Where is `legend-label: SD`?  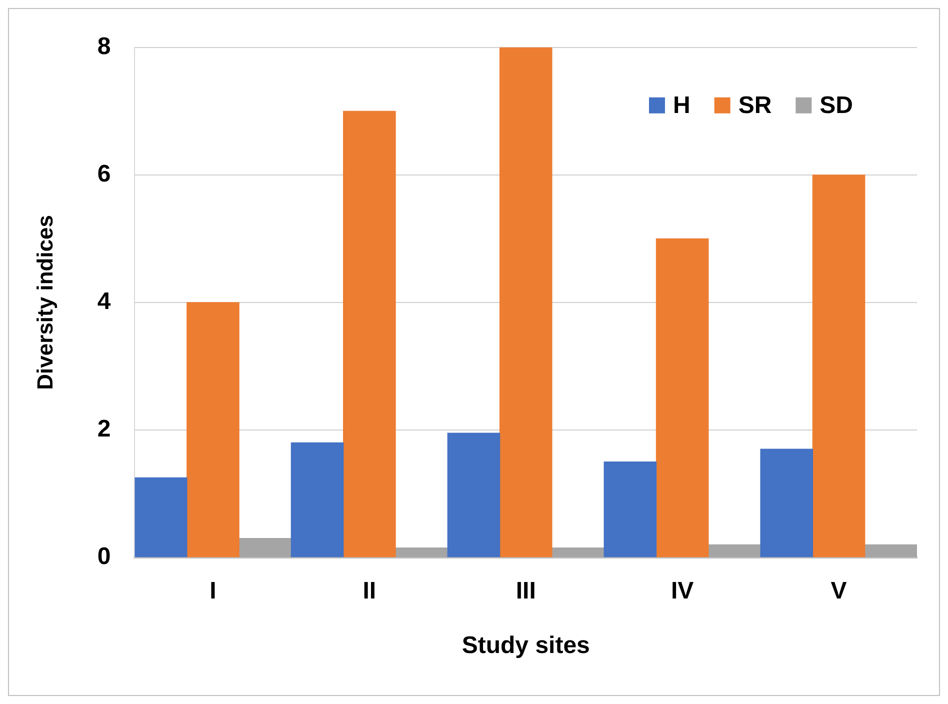 legend-label: SD is located at coordinates (837, 106).